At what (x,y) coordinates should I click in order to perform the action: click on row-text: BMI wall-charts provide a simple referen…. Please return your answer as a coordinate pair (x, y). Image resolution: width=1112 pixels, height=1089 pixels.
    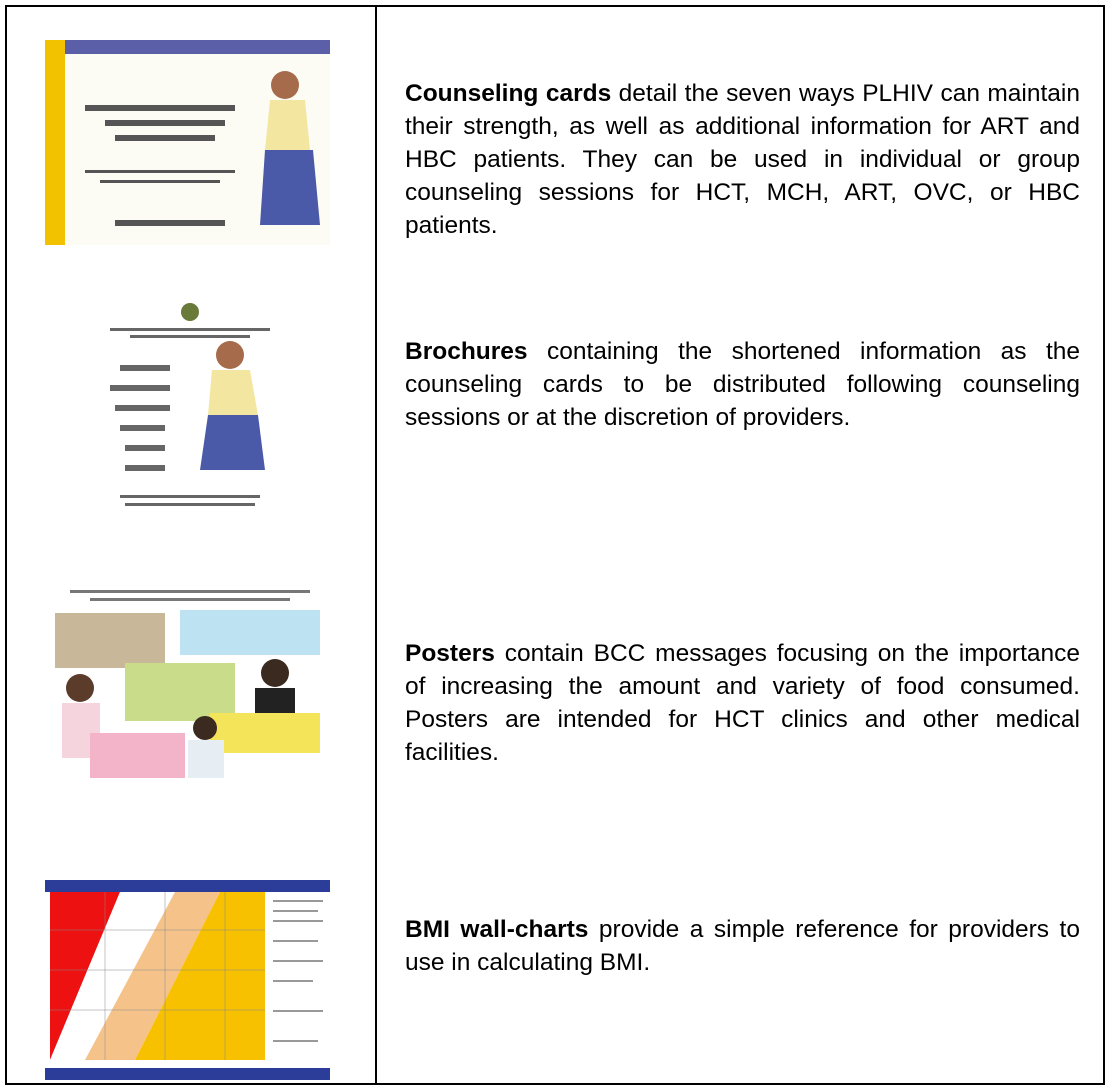
    Looking at the image, I should click on (742, 946).